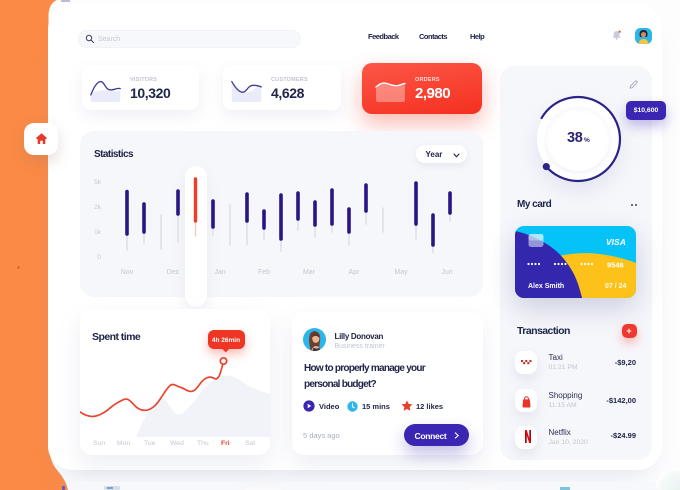 The image size is (680, 490). I want to click on svg-text: 9546, so click(615, 265).